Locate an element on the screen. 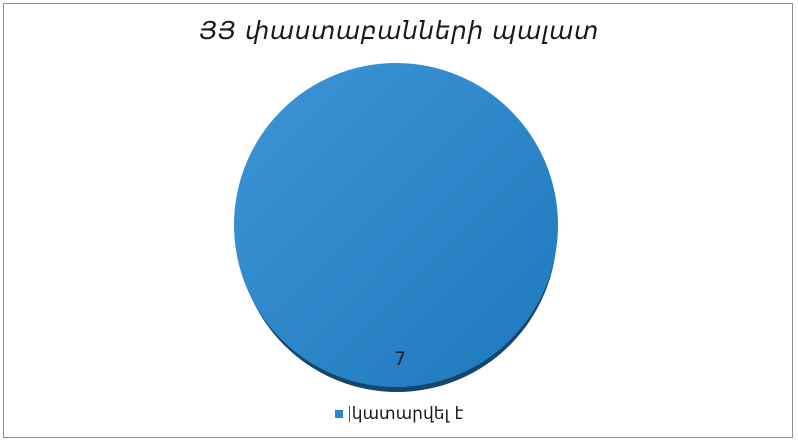 The width and height of the screenshot is (798, 443). legend-label: կատարվել է is located at coordinates (407, 414).